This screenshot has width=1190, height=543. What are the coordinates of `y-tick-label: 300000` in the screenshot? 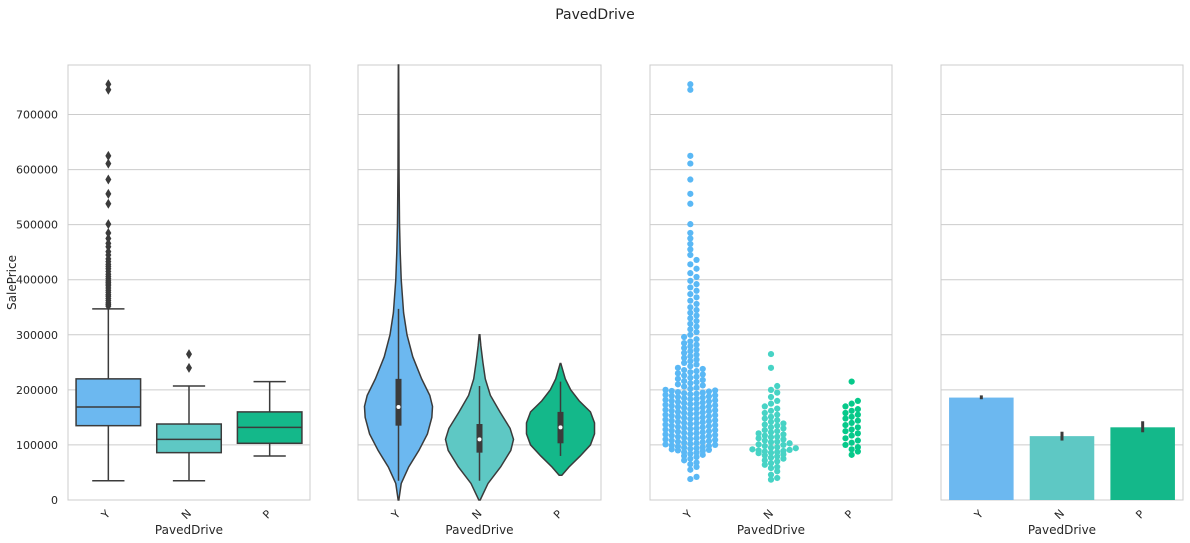 It's located at (37, 335).